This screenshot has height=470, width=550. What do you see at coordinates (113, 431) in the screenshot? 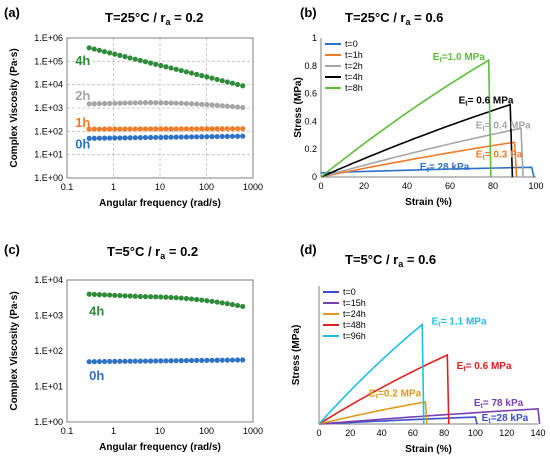
I see `x-tick-label: 1` at bounding box center [113, 431].